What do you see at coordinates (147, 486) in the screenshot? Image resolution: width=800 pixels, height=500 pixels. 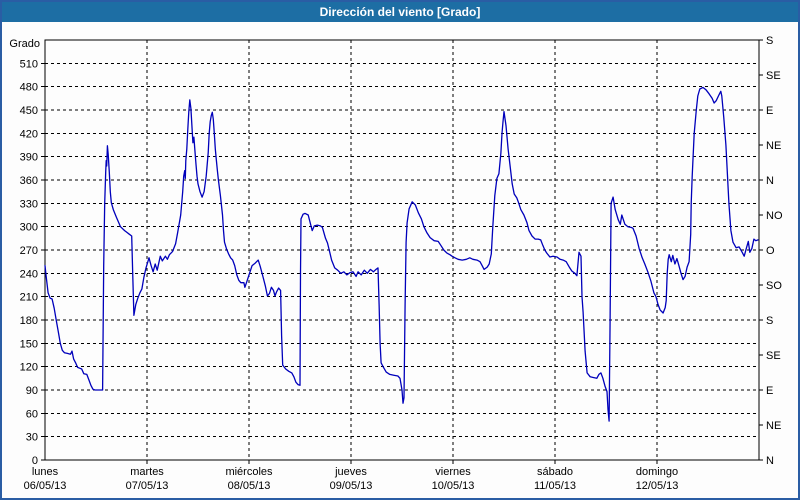 I see `x-axis-date-label: 07/05/13` at bounding box center [147, 486].